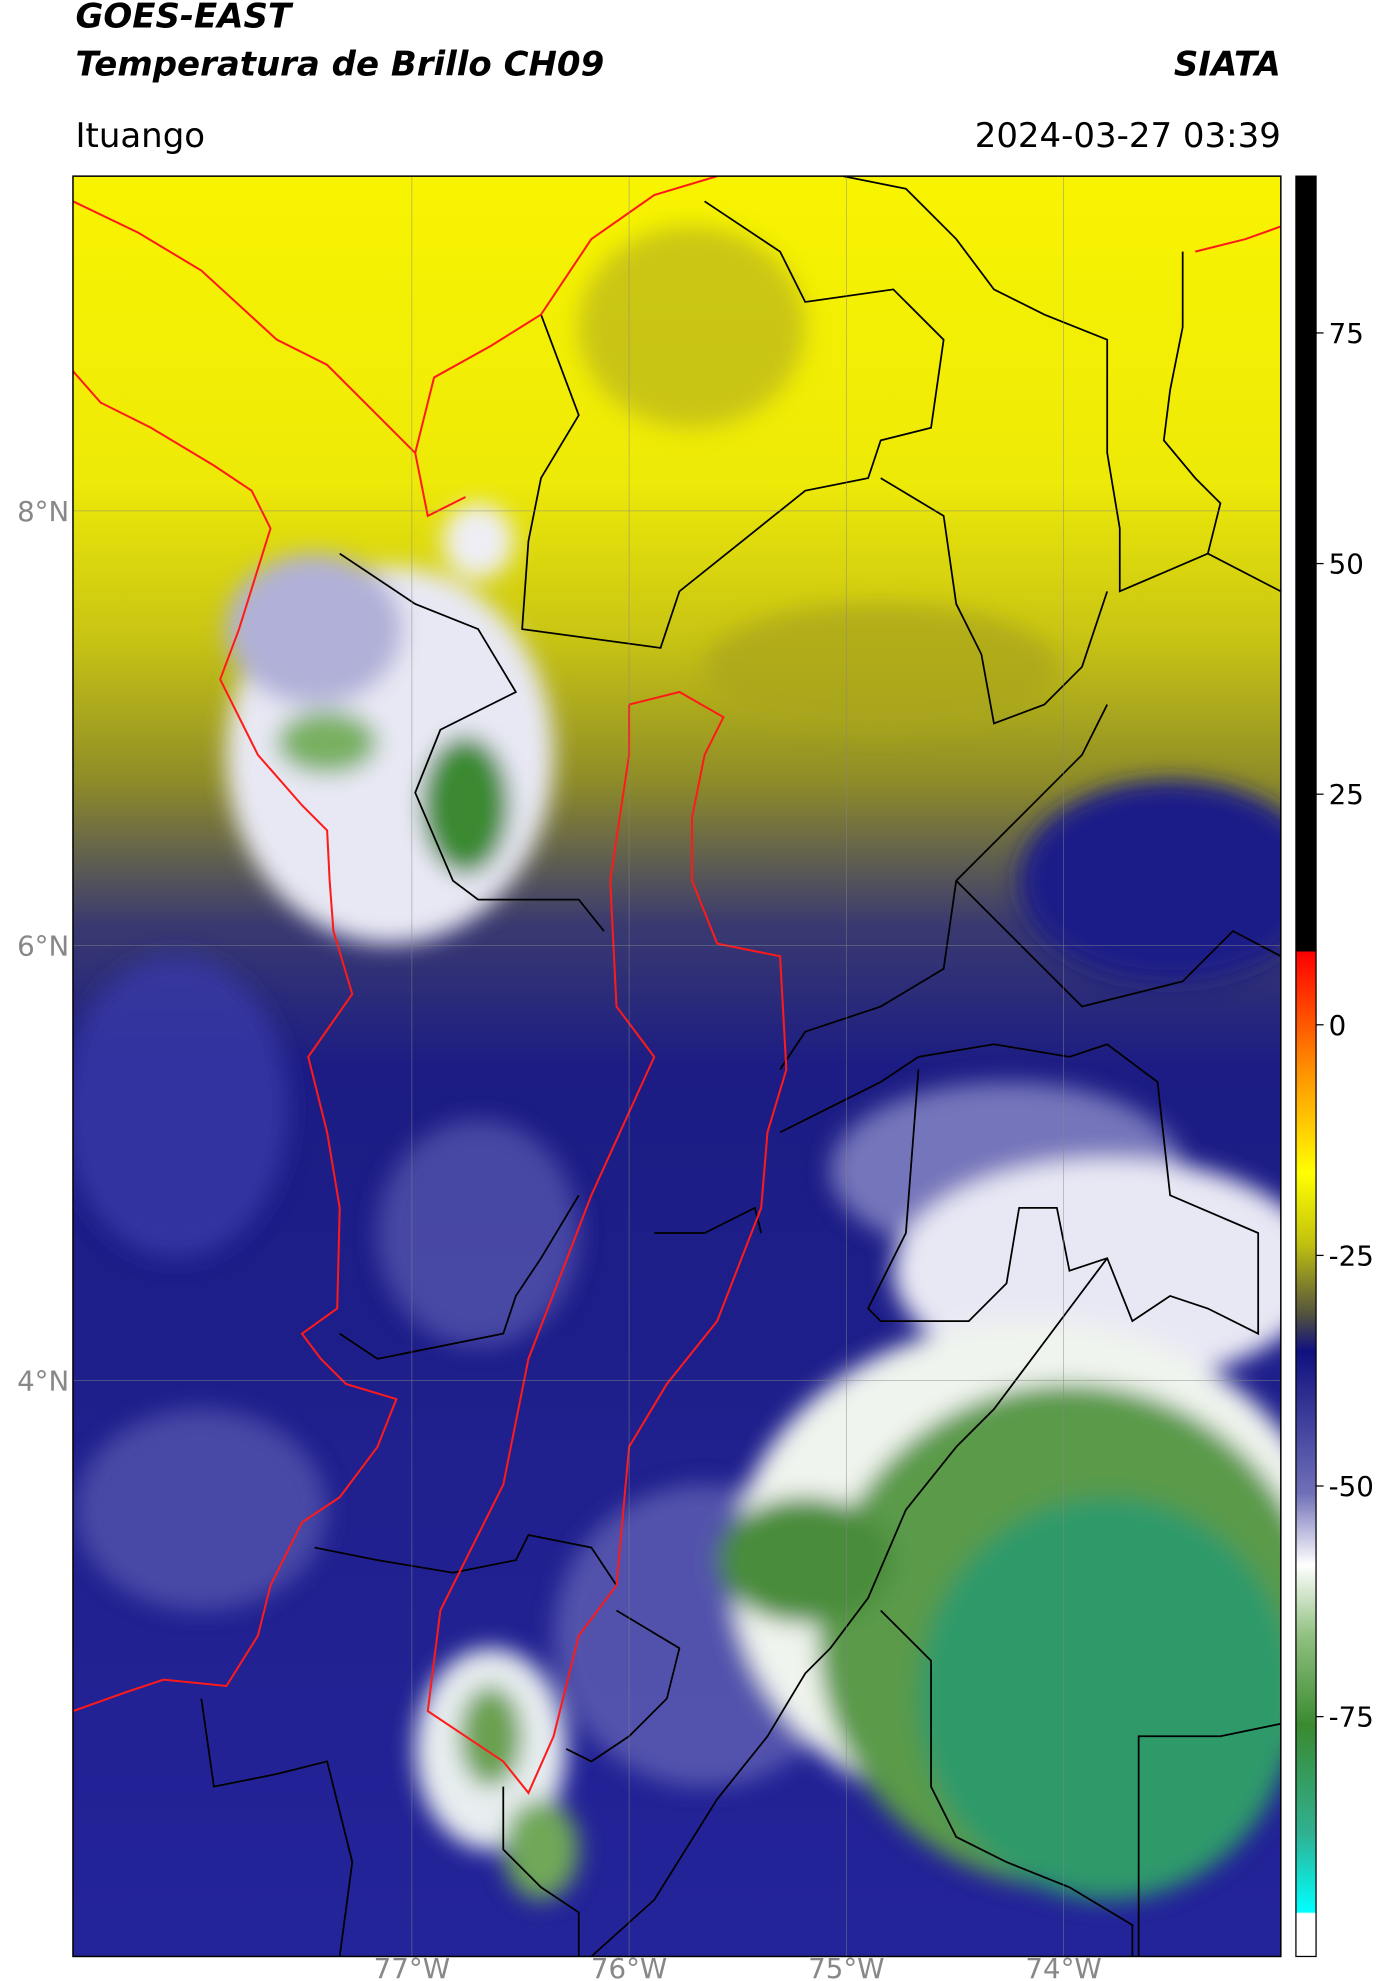 This screenshot has width=1384, height=1981. What do you see at coordinates (1063, 1966) in the screenshot?
I see `lon-tick-label: 74°W` at bounding box center [1063, 1966].